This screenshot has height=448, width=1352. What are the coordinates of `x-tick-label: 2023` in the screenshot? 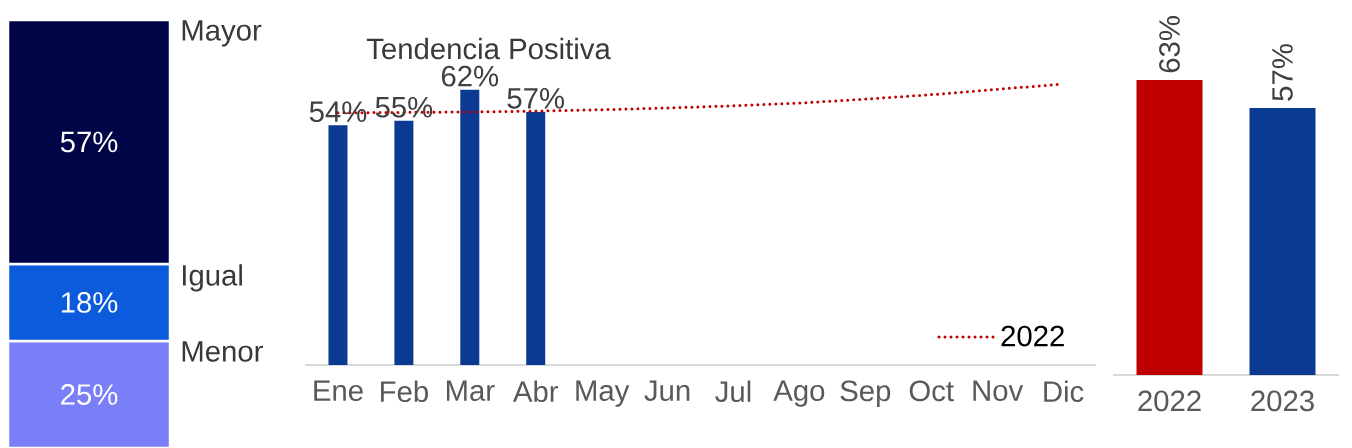 It's located at (1282, 401).